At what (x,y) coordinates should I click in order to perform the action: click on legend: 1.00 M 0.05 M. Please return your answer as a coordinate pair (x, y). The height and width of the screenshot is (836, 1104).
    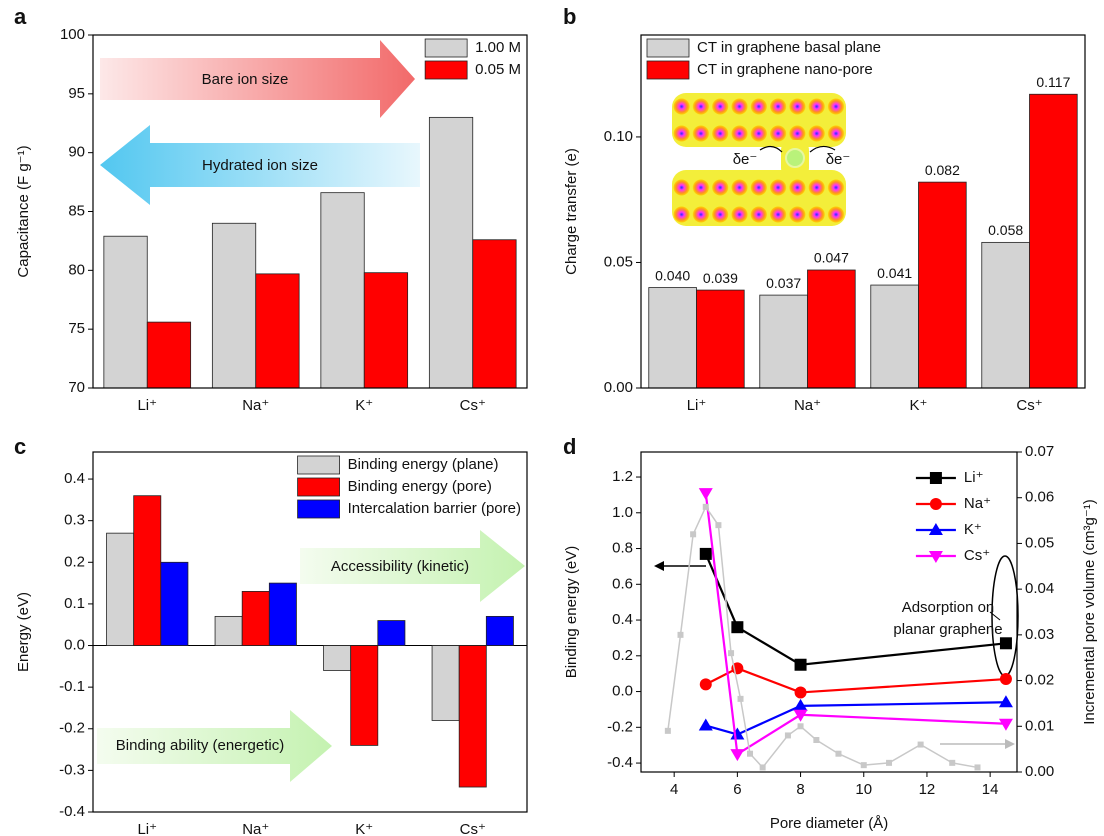
    Looking at the image, I should click on (472, 59).